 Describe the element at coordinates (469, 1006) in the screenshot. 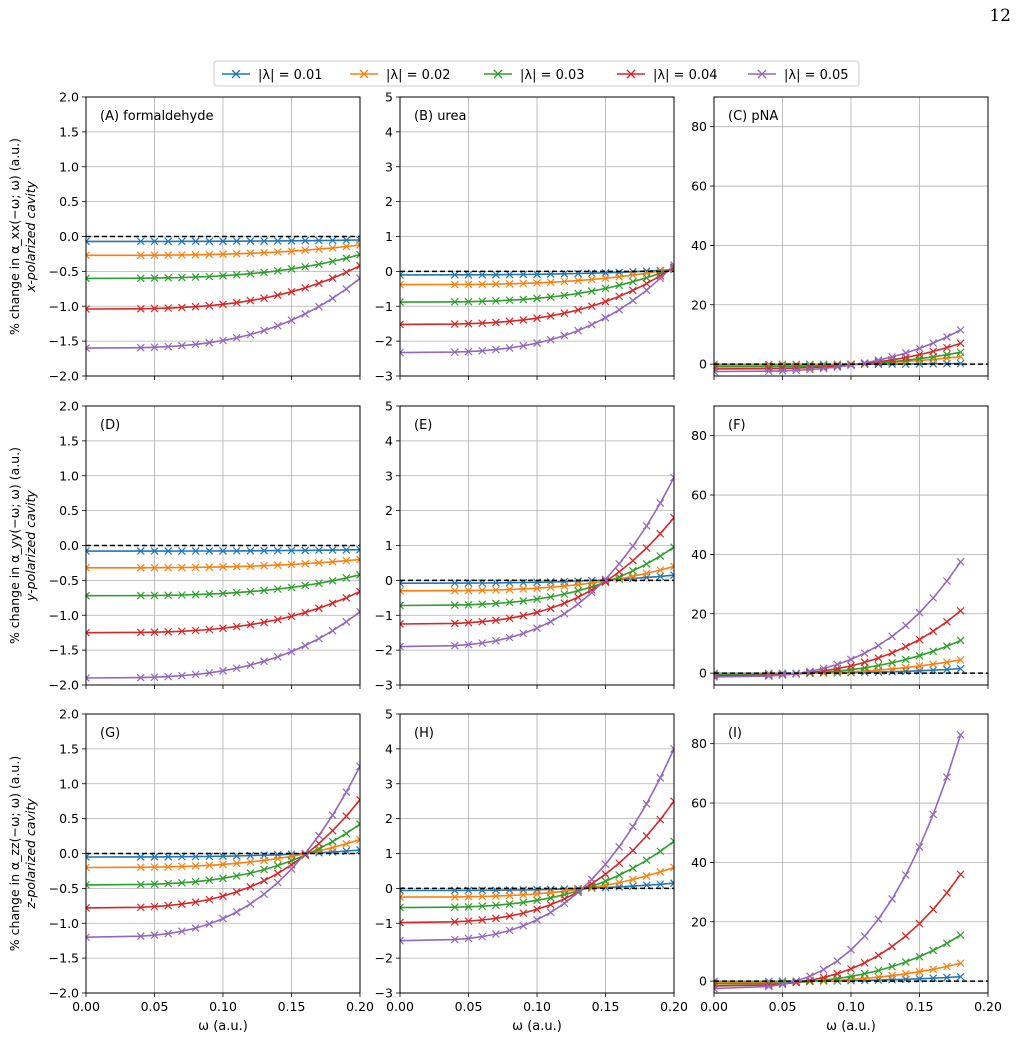

I see `x-tick-label: 0.05` at that location.